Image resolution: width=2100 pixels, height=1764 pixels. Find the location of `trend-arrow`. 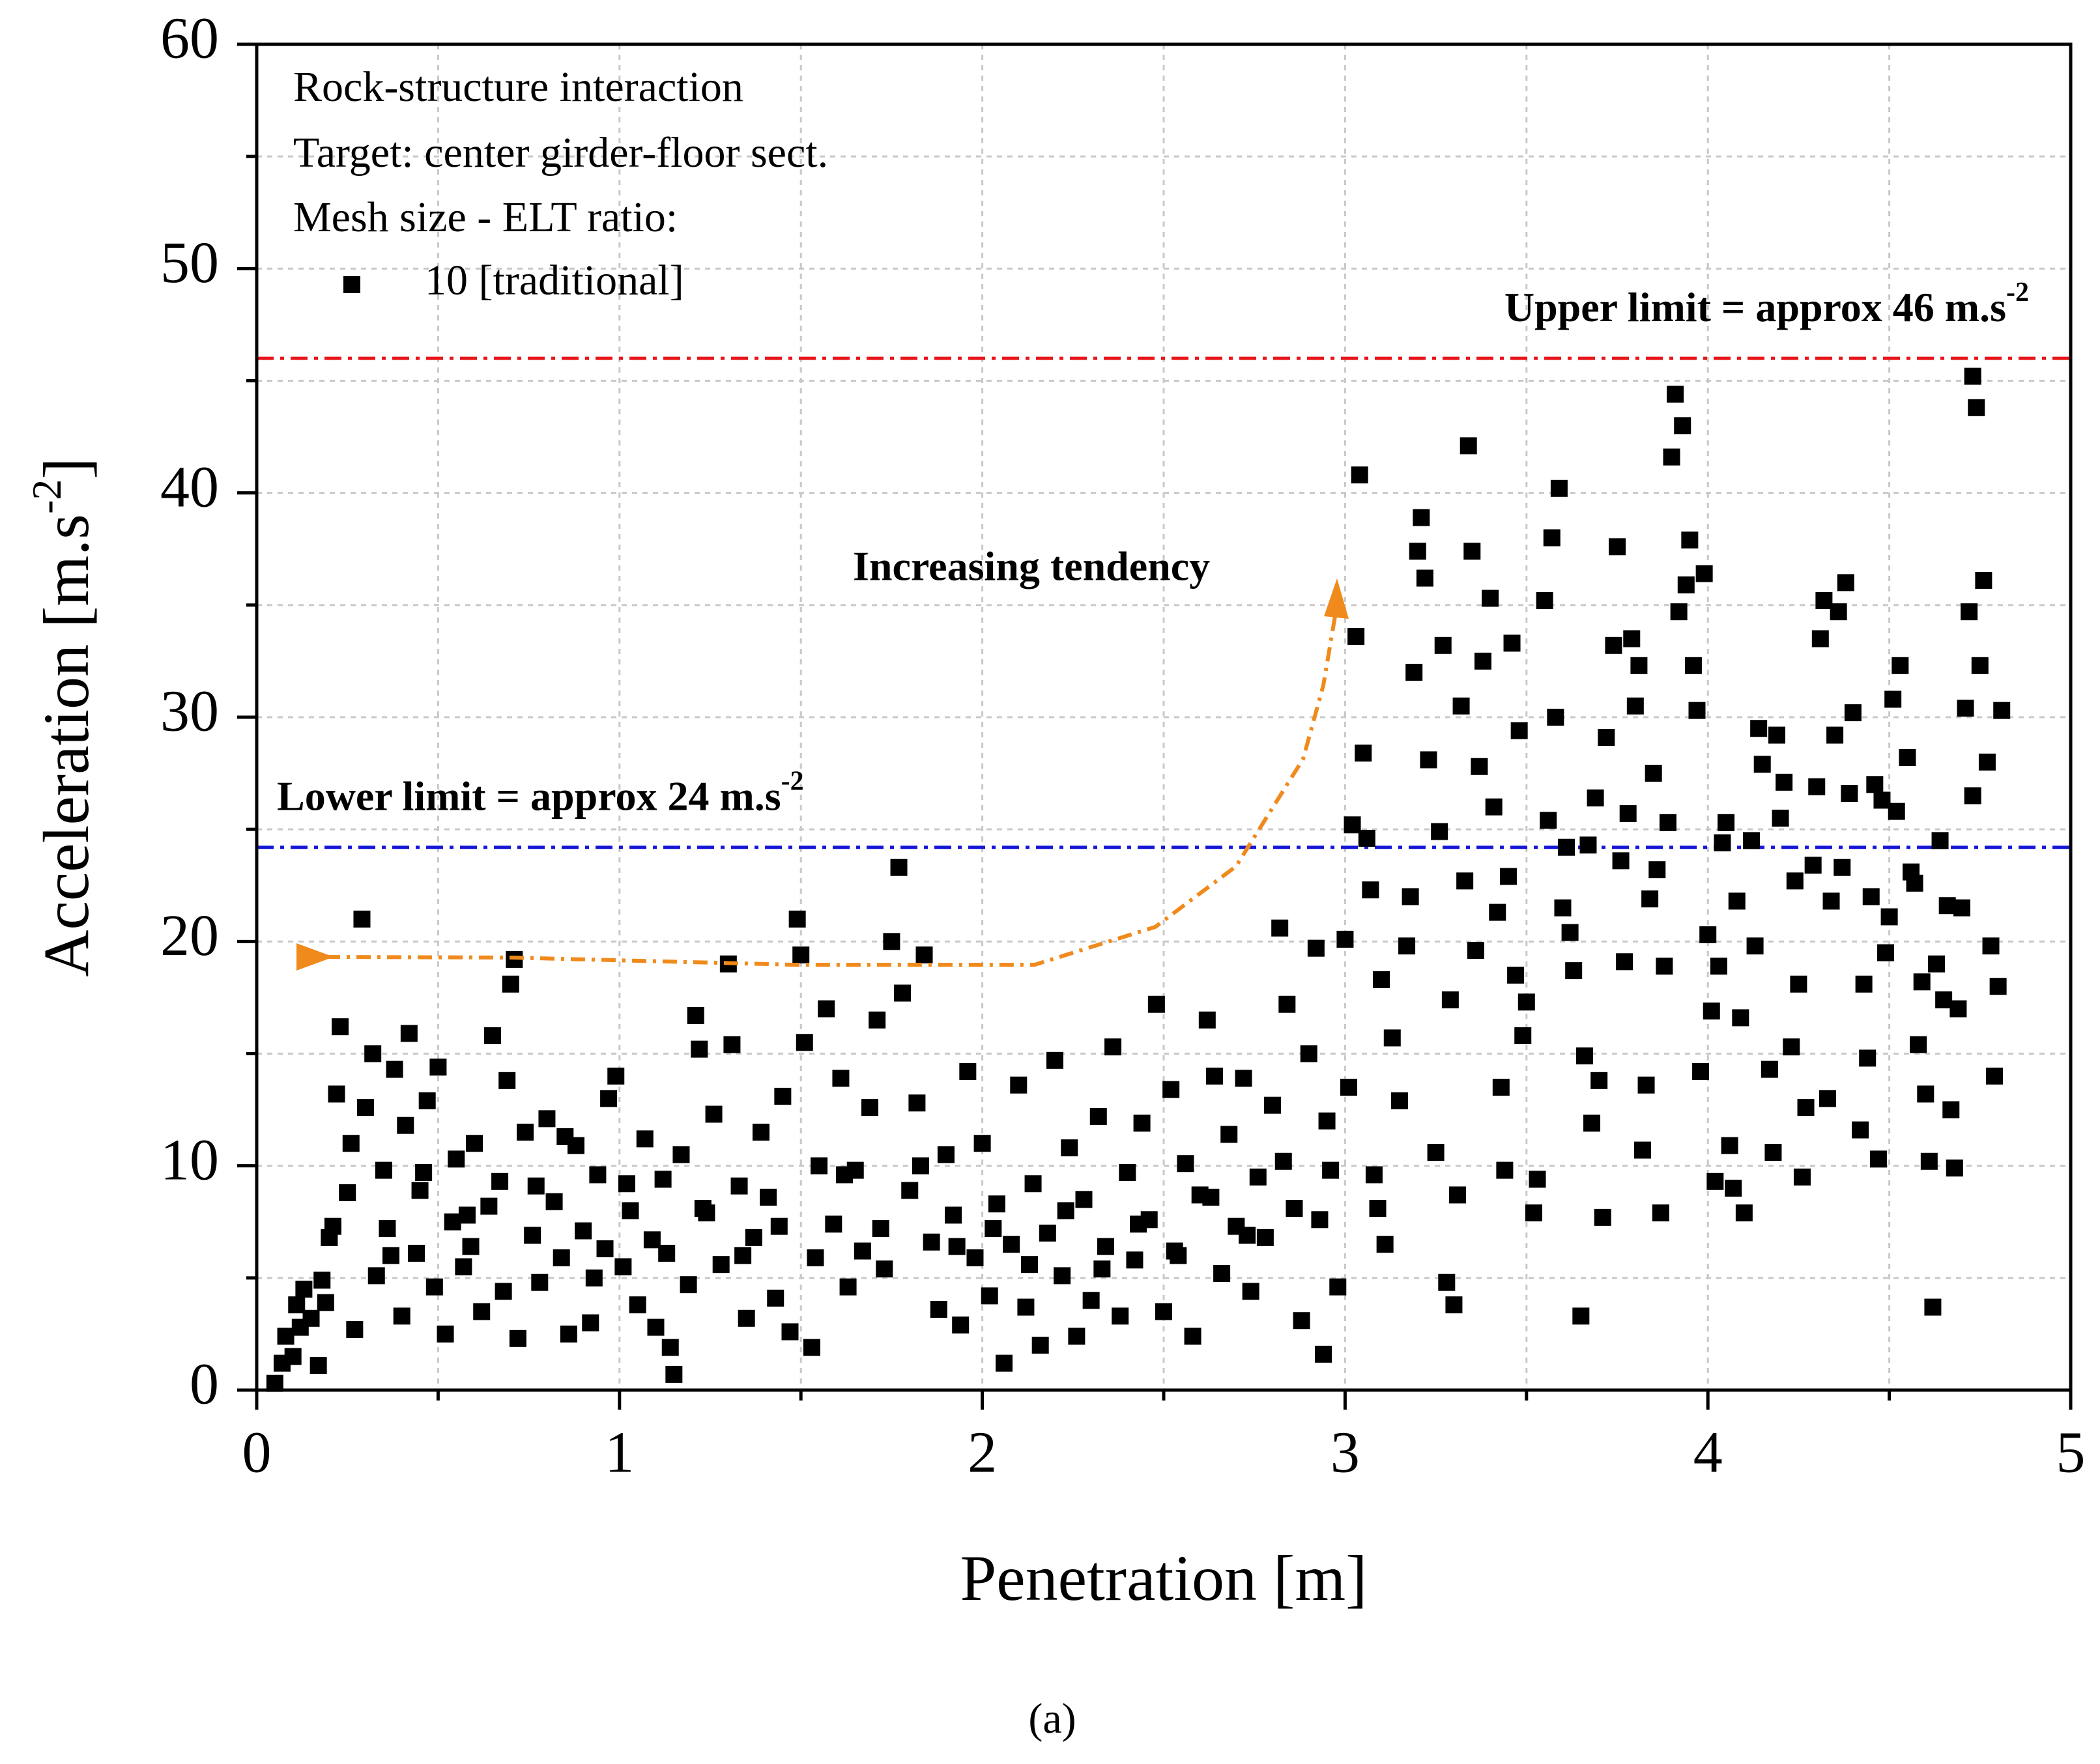

trend-arrow is located at coordinates (822, 774).